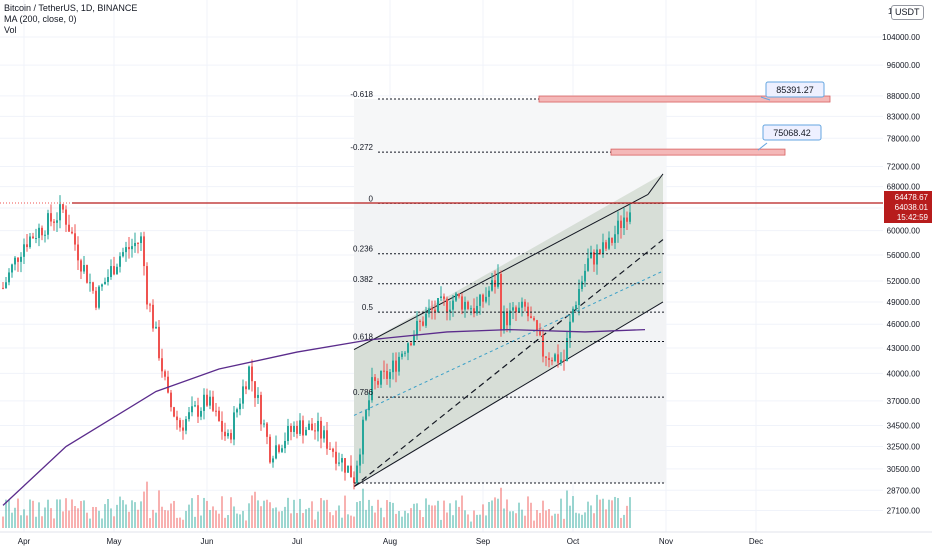  What do you see at coordinates (904, 373) in the screenshot?
I see `price-tick-label: 40000.00` at bounding box center [904, 373].